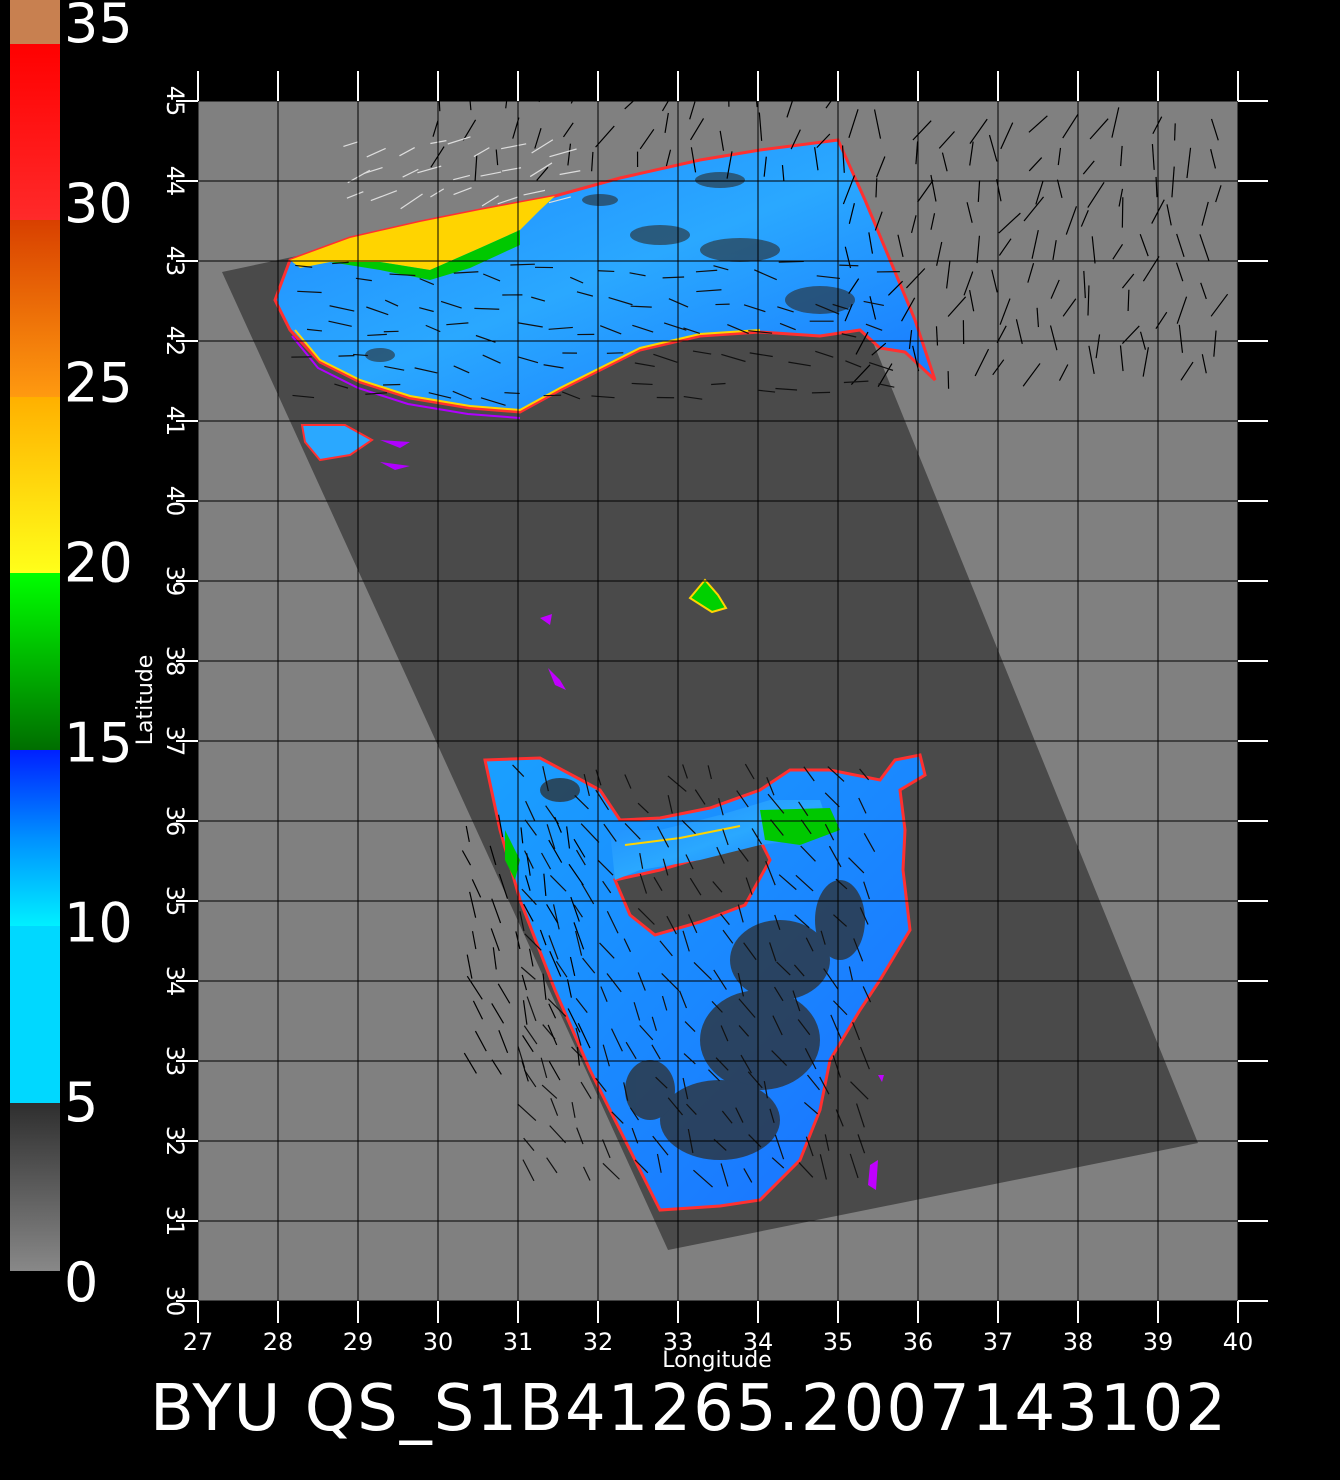 This screenshot has width=1340, height=1480. I want to click on lat-tick-label: 37, so click(175, 741).